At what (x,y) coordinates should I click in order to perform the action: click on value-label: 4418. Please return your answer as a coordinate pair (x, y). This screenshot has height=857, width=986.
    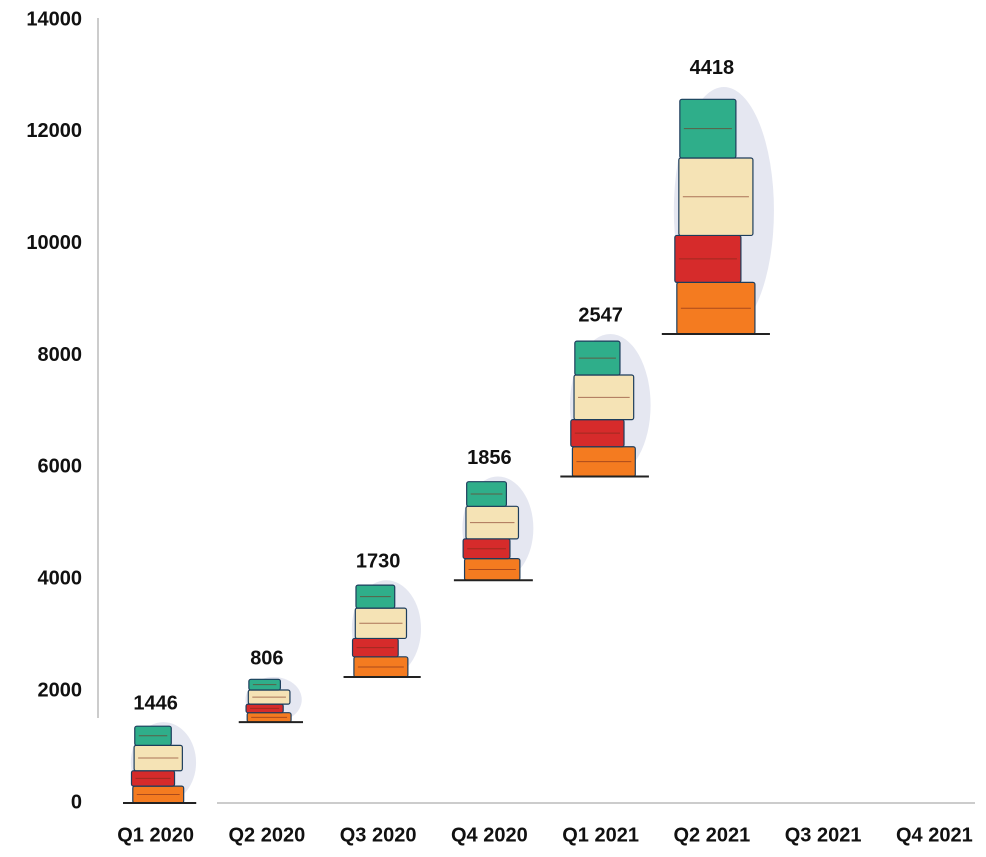
    Looking at the image, I should click on (712, 68).